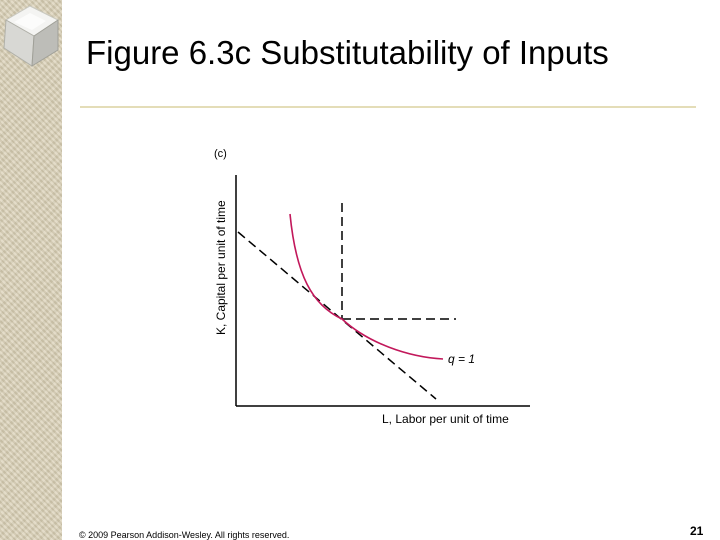 Image resolution: width=720 pixels, height=540 pixels. Describe the element at coordinates (697, 531) in the screenshot. I see `page-number: 21` at that location.